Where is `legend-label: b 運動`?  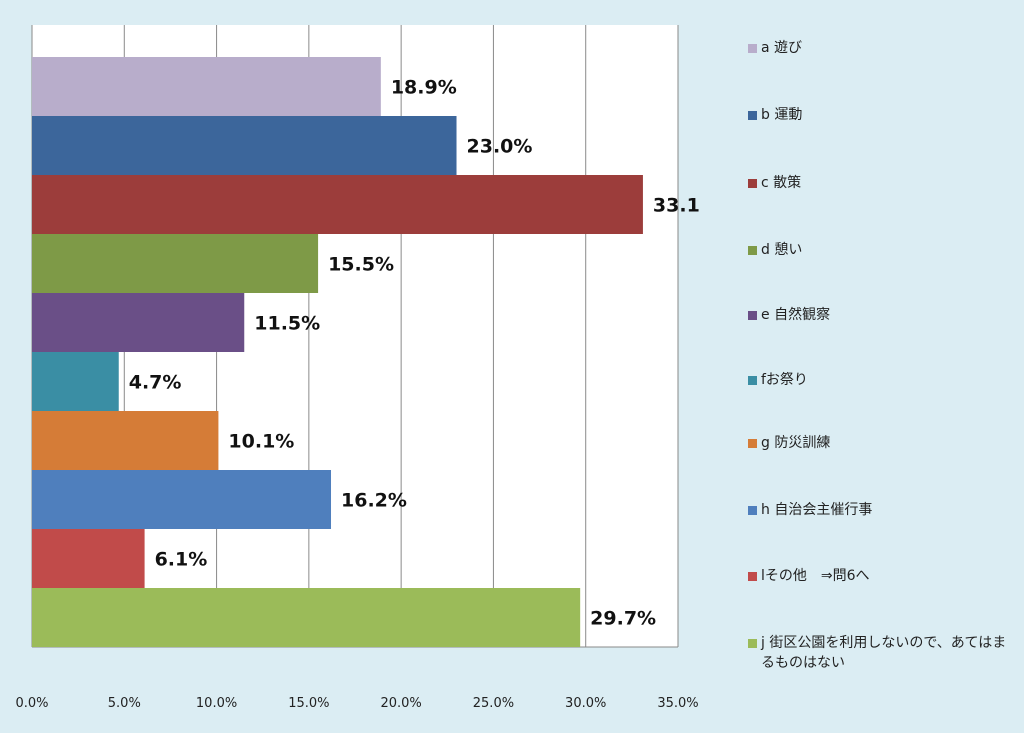
legend-label: b 運動 is located at coordinates (782, 115).